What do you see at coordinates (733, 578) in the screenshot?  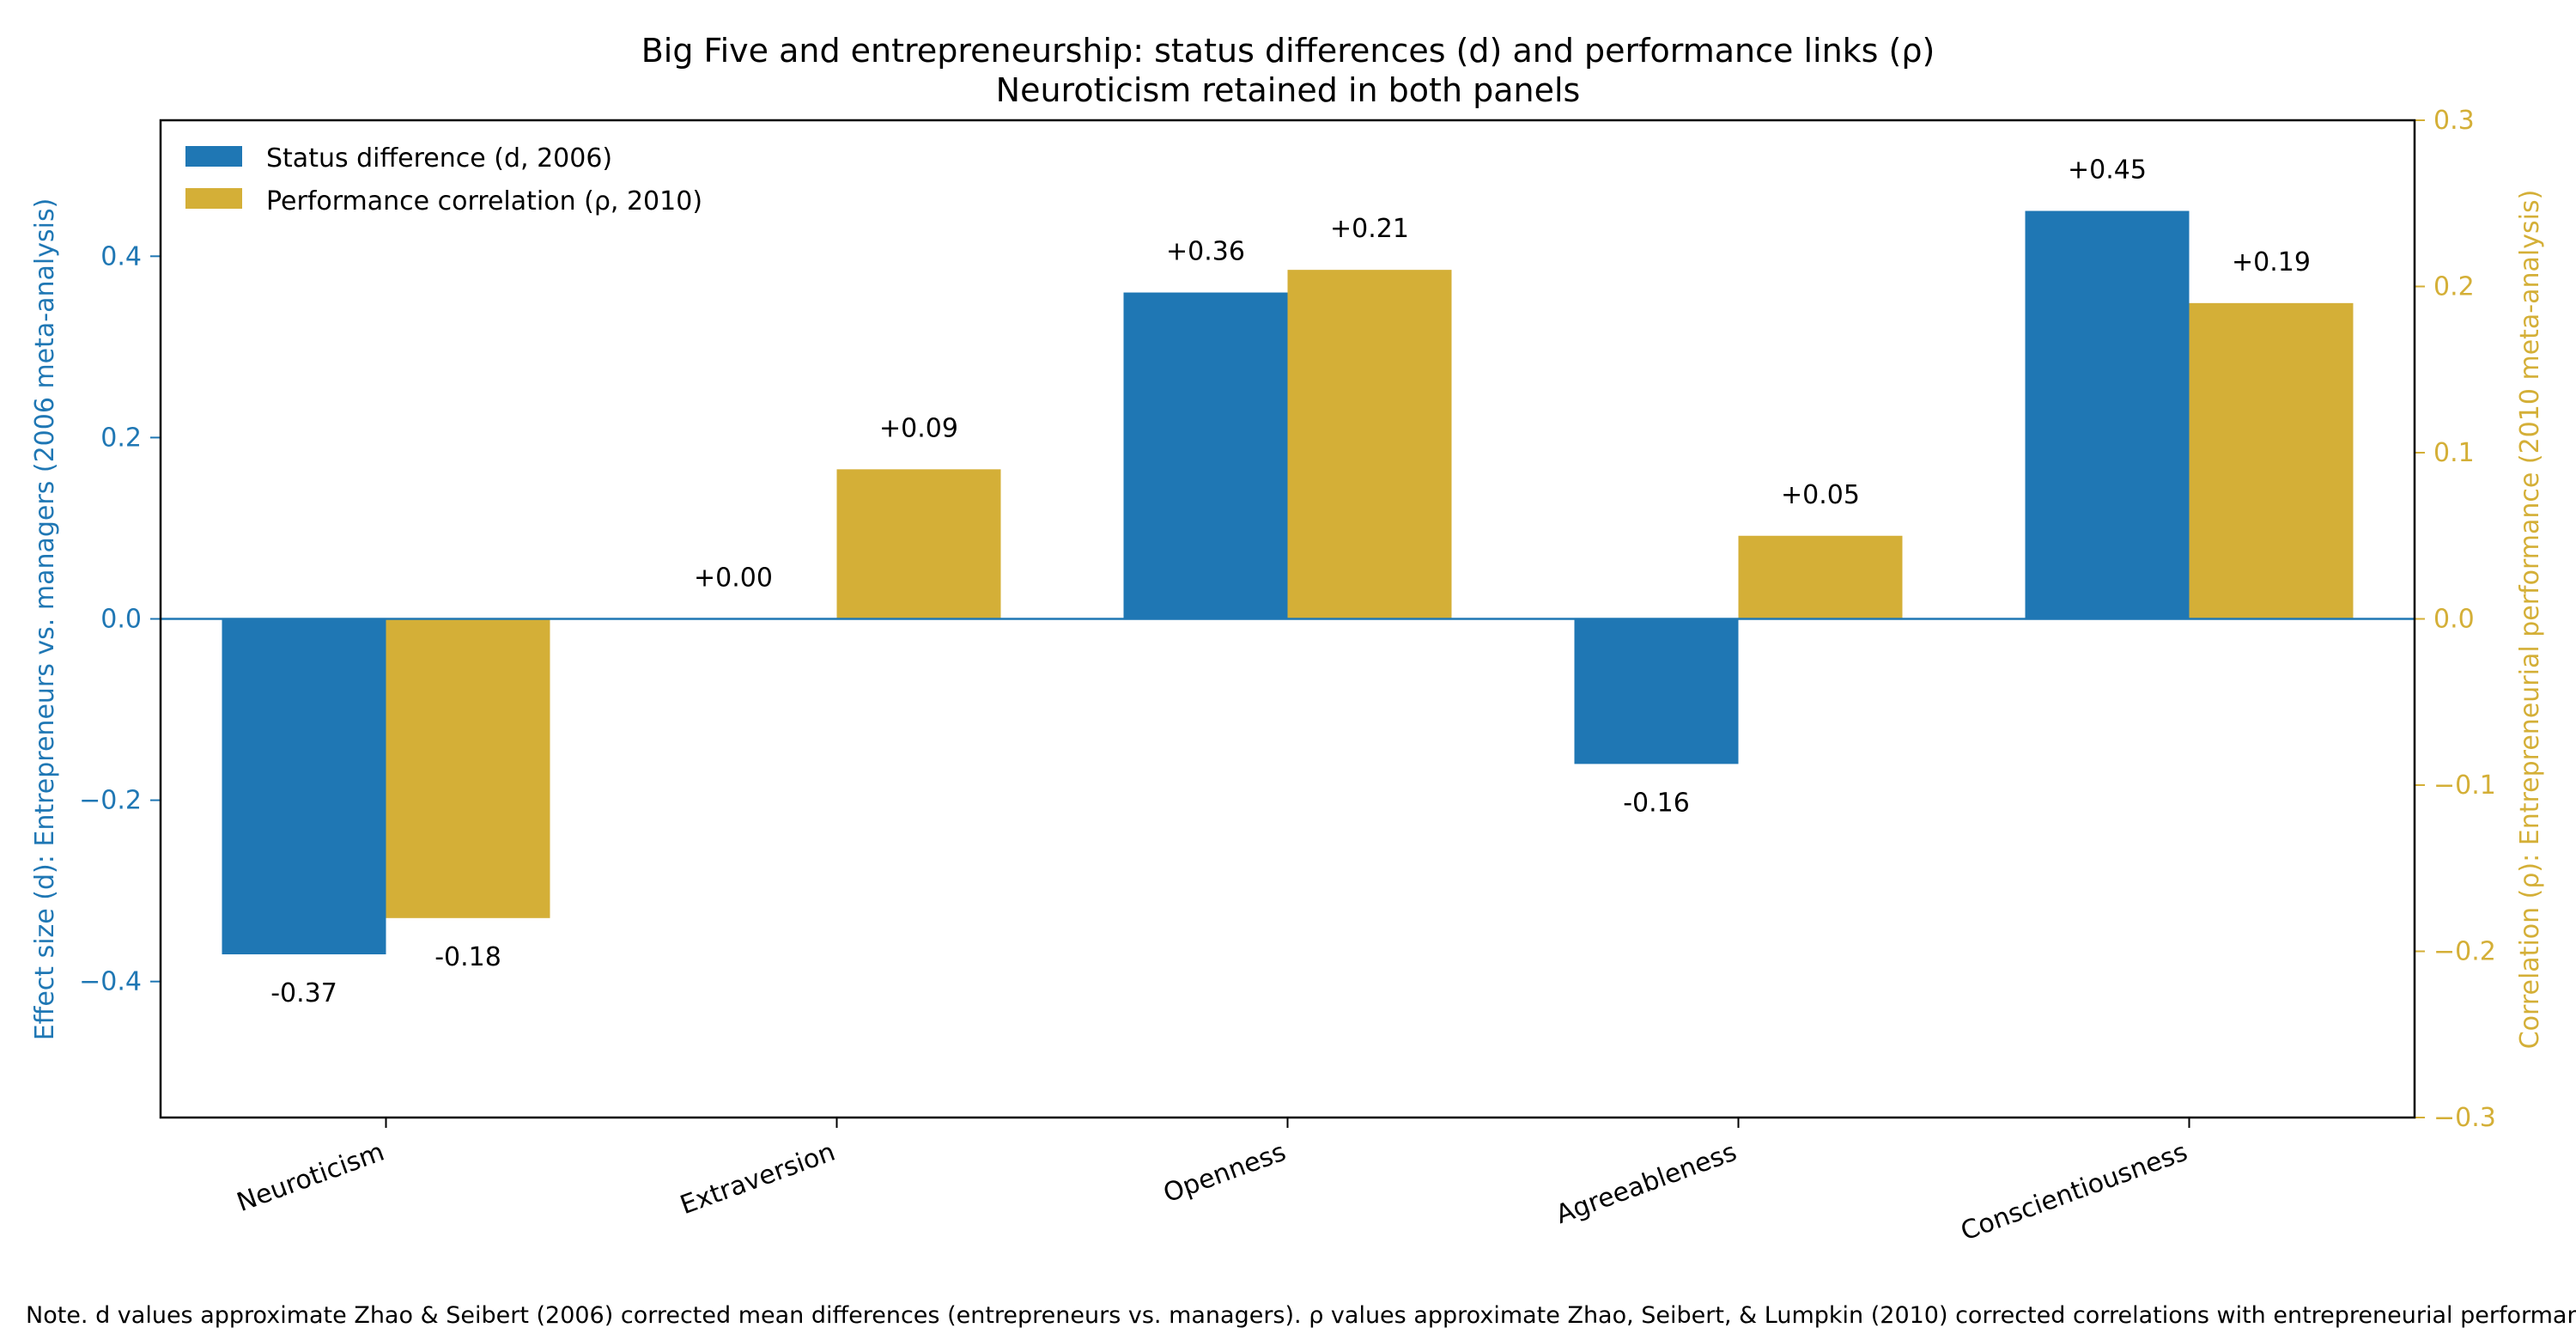 I see `data-label: +0.00` at bounding box center [733, 578].